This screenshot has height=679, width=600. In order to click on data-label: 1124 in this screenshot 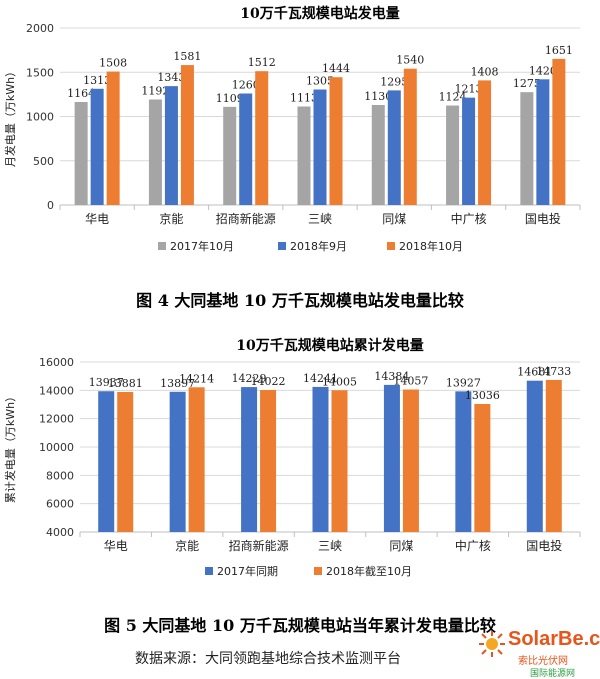, I will do `click(453, 97)`.